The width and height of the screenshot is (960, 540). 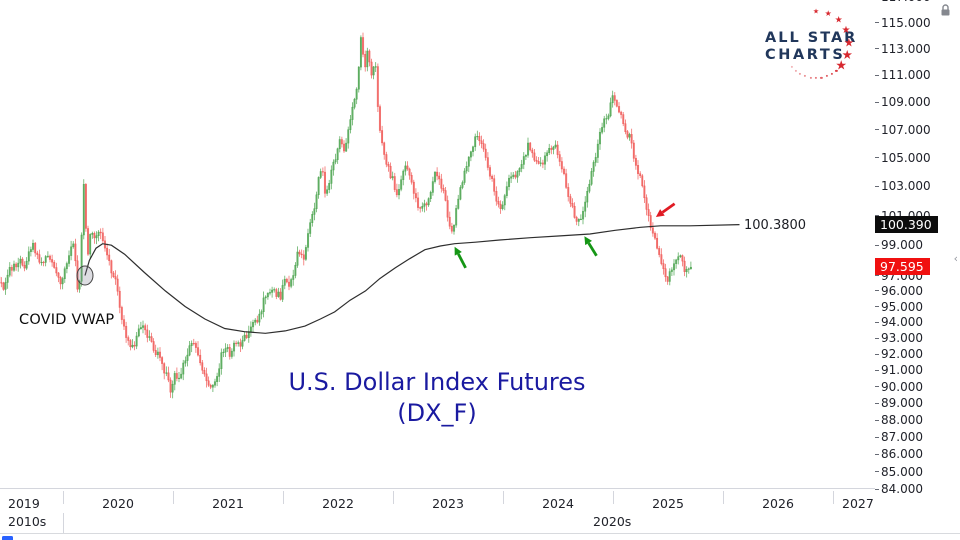 I want to click on decade-label-2020s: 2020s, so click(x=612, y=521).